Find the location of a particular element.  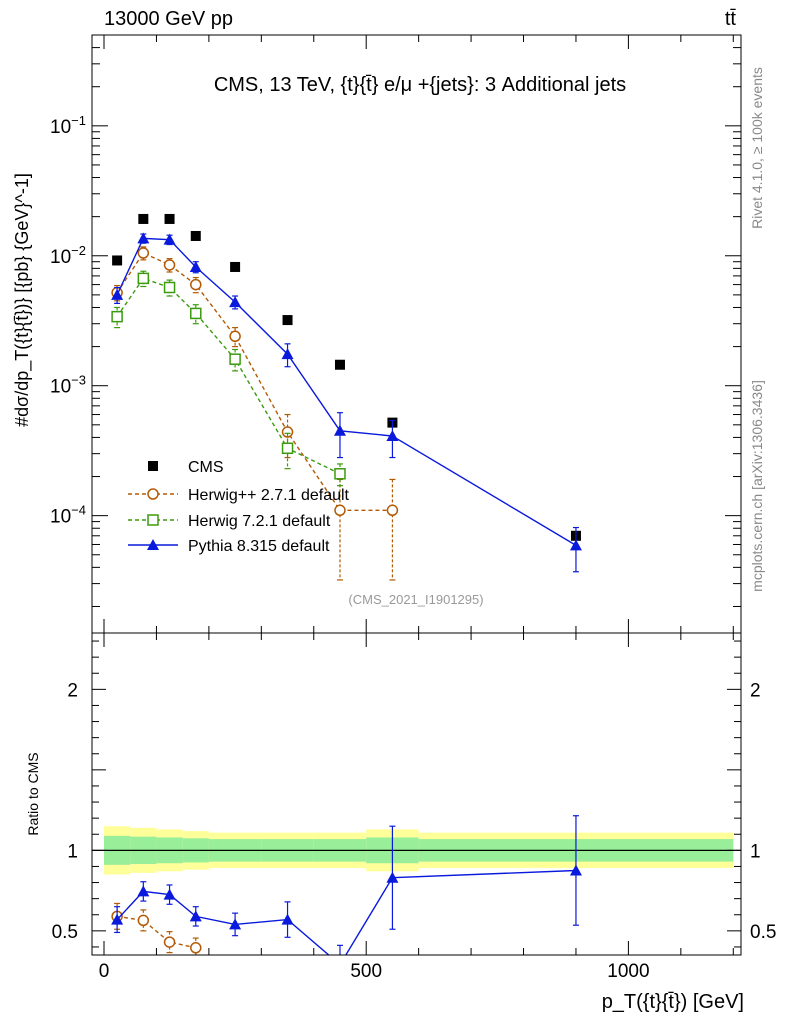

ratio-tick-label: 0.5 is located at coordinates (65, 932).